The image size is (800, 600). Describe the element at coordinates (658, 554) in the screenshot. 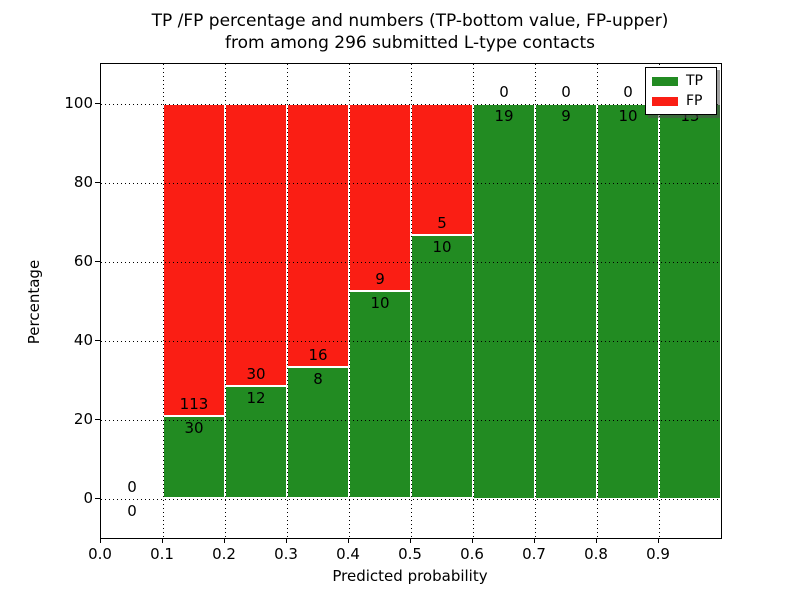

I see `x-tick-label: 0.9` at that location.